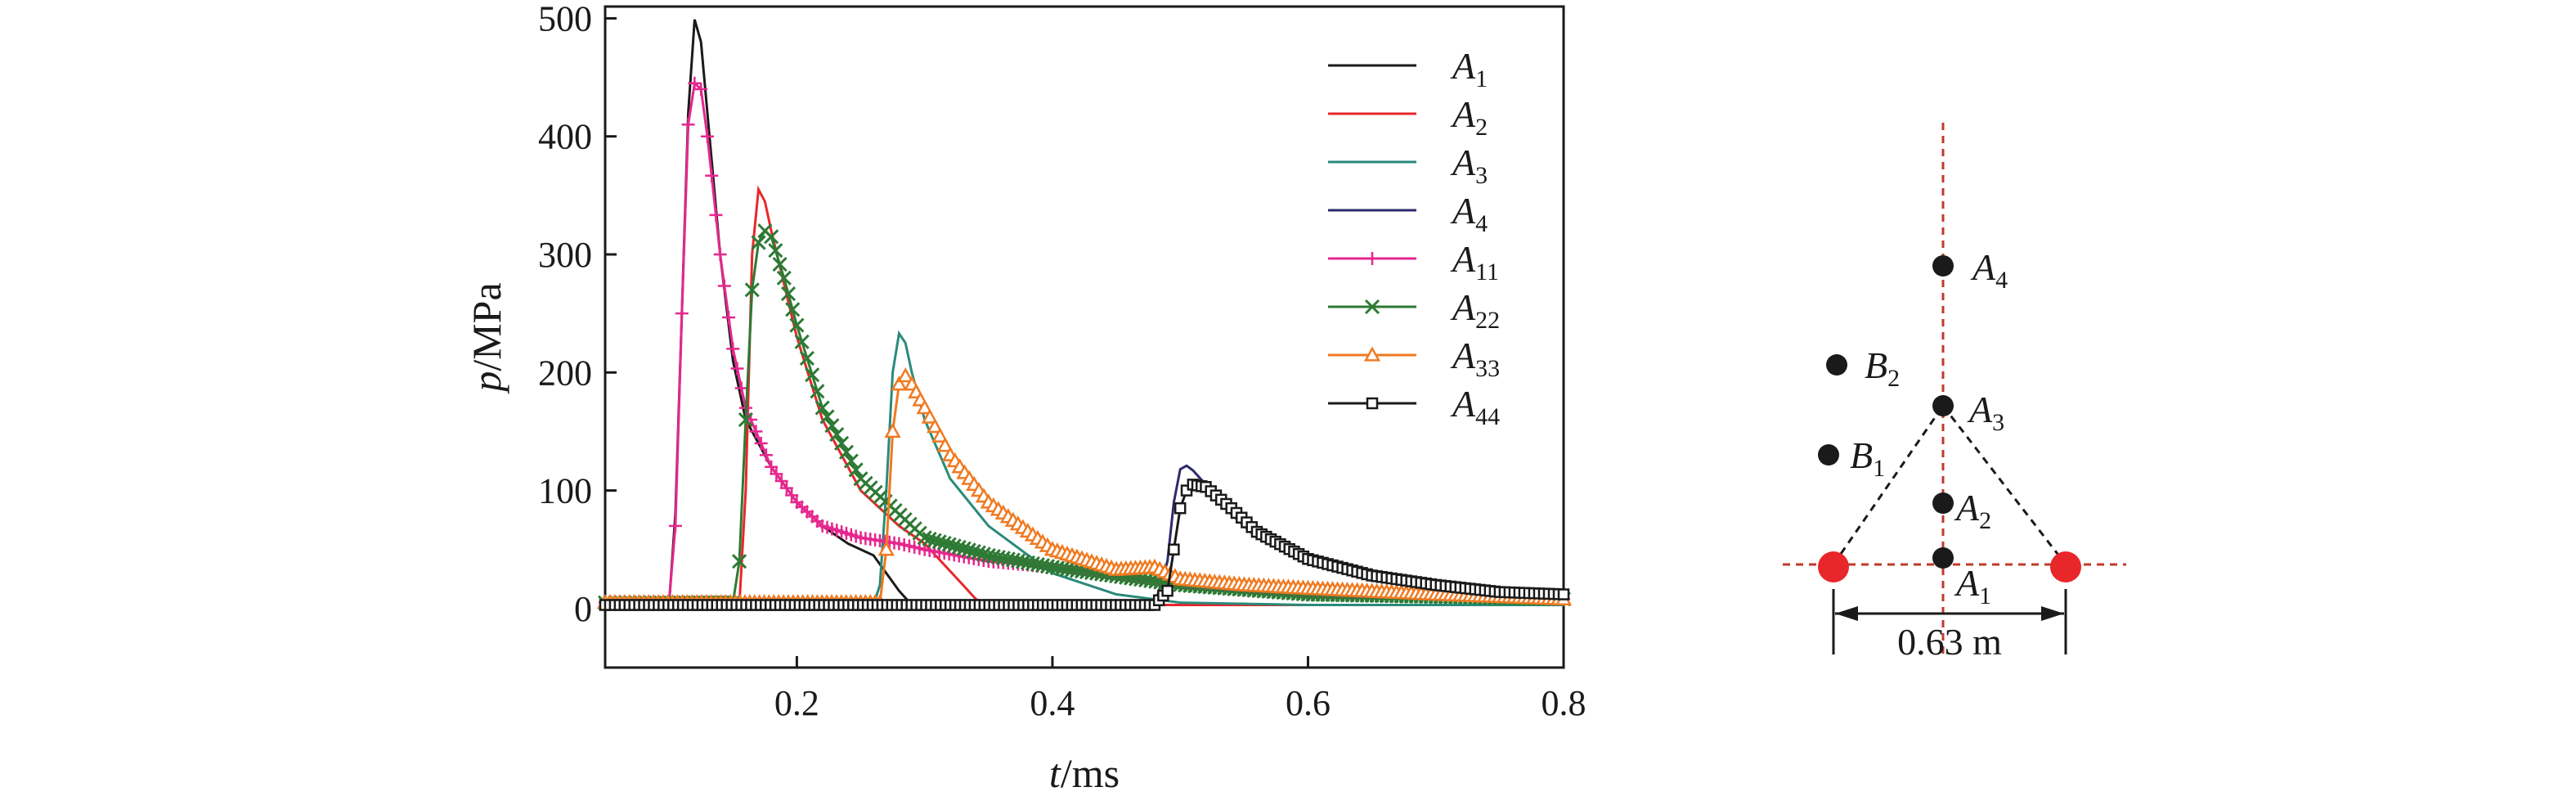  What do you see at coordinates (1408, 68) in the screenshot?
I see `legend-item: A1` at bounding box center [1408, 68].